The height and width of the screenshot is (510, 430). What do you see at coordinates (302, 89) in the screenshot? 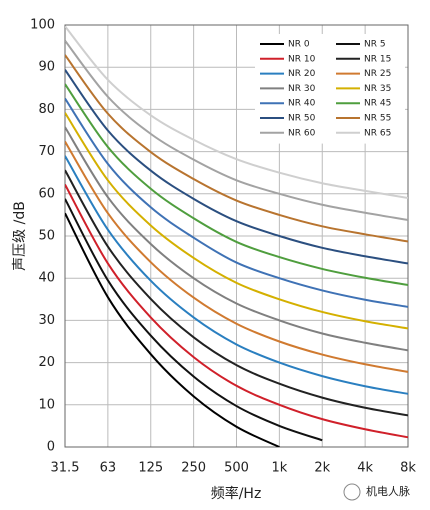
I see `legend-label: NR 30` at bounding box center [302, 89].